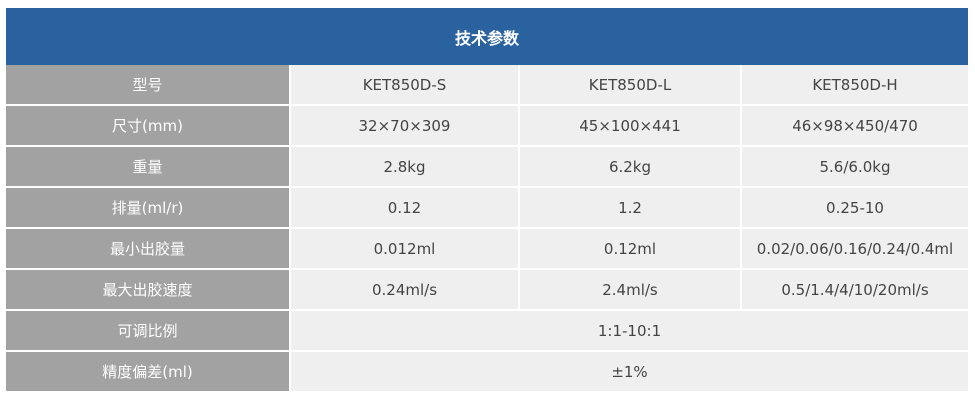  What do you see at coordinates (404, 289) in the screenshot?
I see `cell: 0.24ml/s` at bounding box center [404, 289].